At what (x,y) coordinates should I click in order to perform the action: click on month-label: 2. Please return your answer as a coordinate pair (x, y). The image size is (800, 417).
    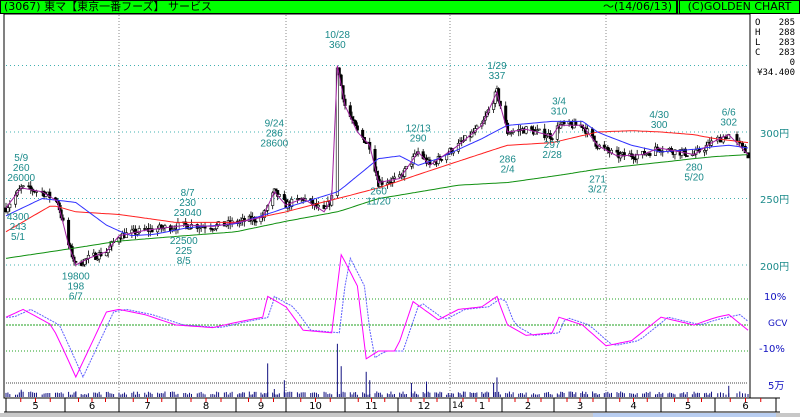
    Looking at the image, I should click on (528, 406).